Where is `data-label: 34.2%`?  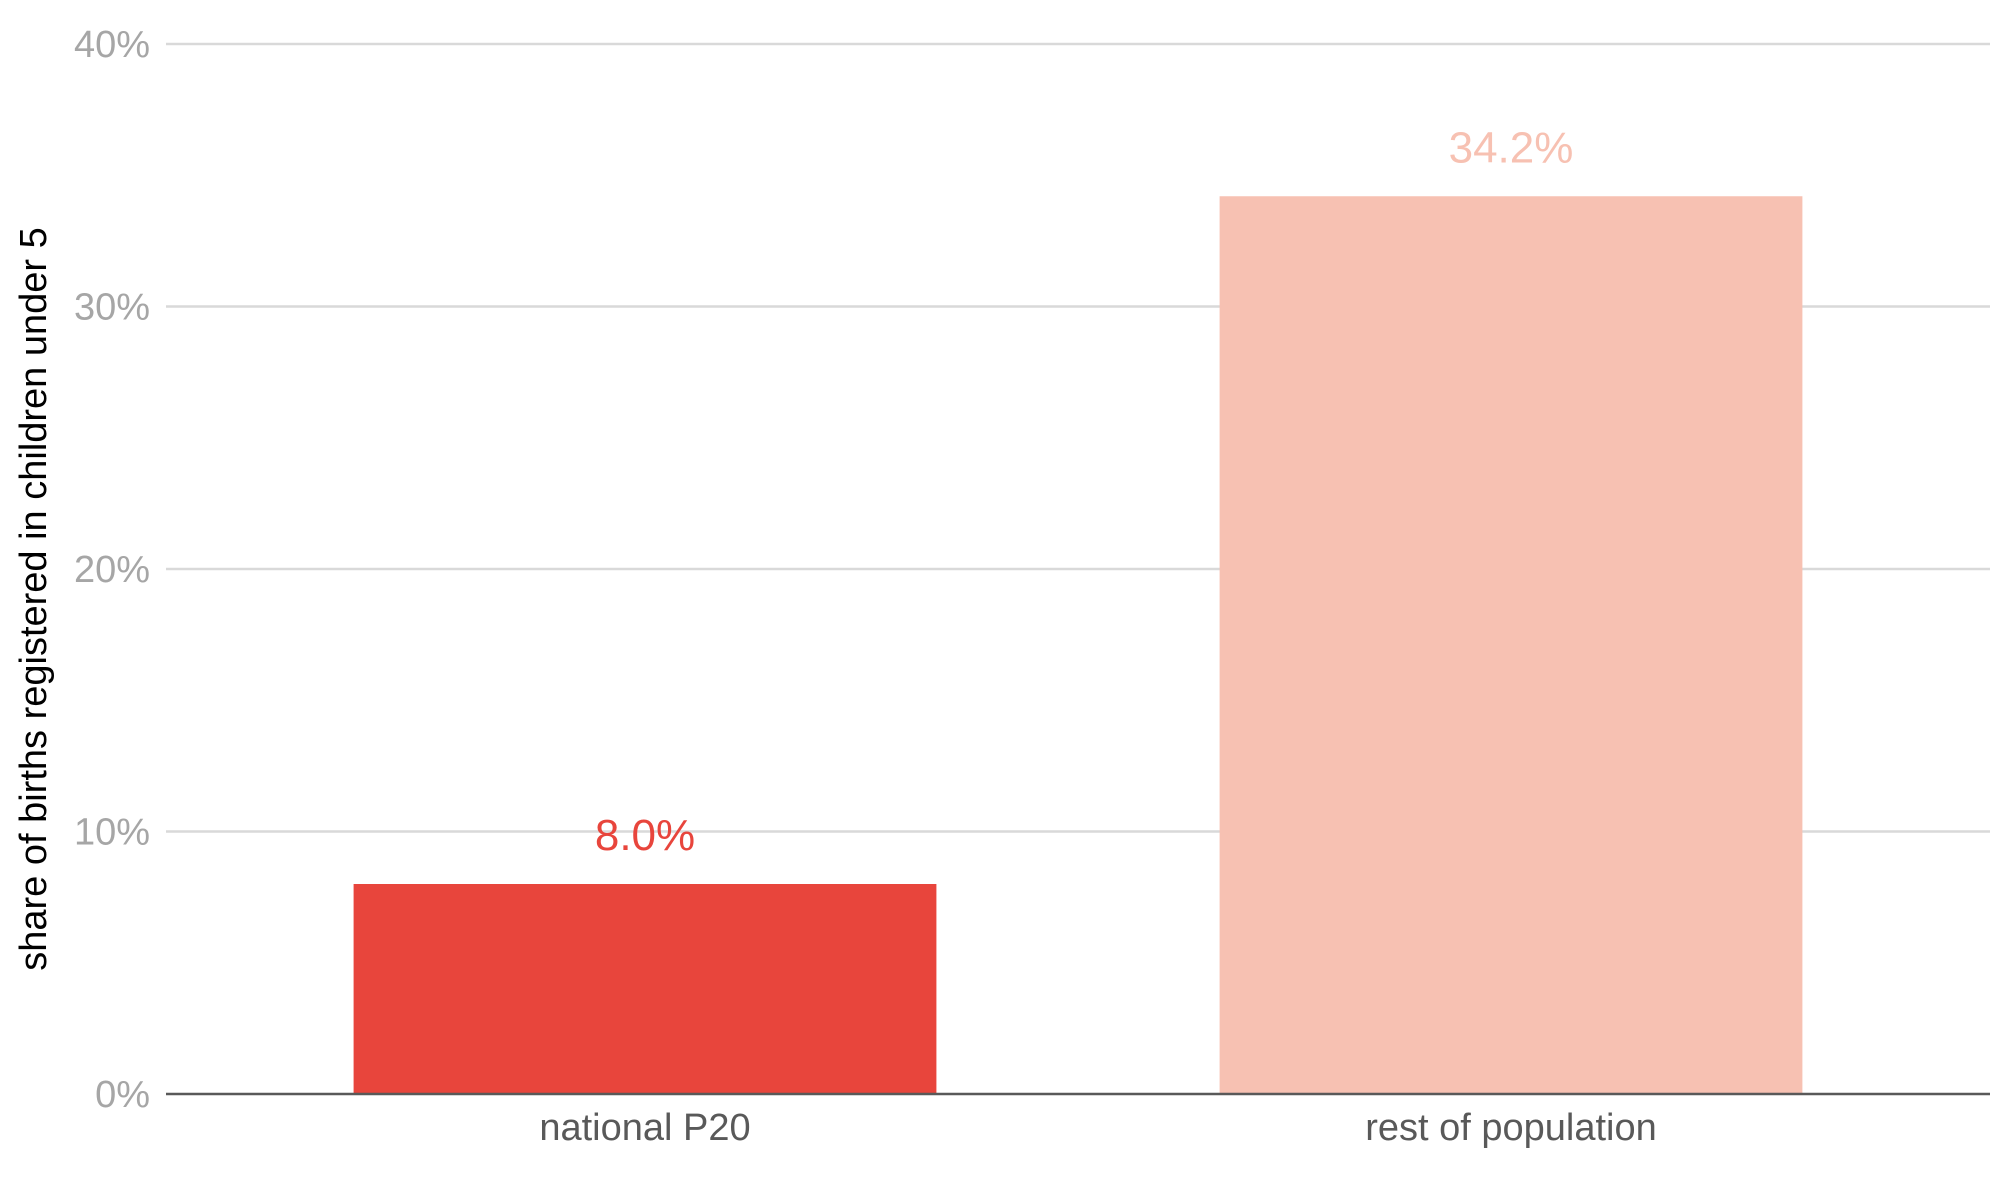
data-label: 34.2% is located at coordinates (1511, 147).